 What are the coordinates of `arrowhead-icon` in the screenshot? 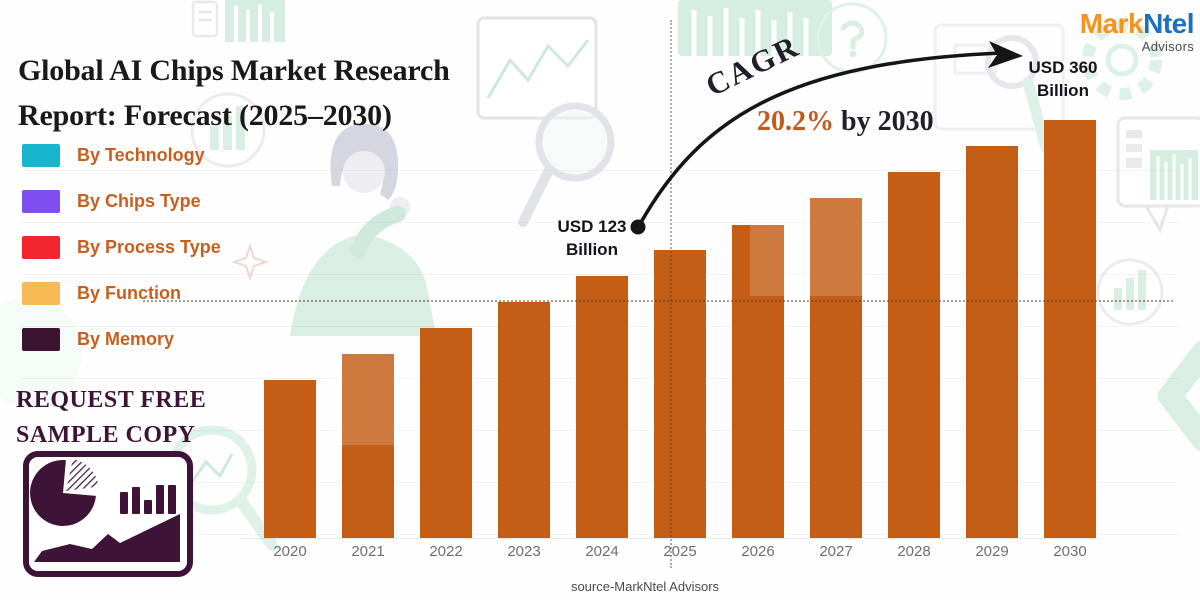 It's located at (1005, 54).